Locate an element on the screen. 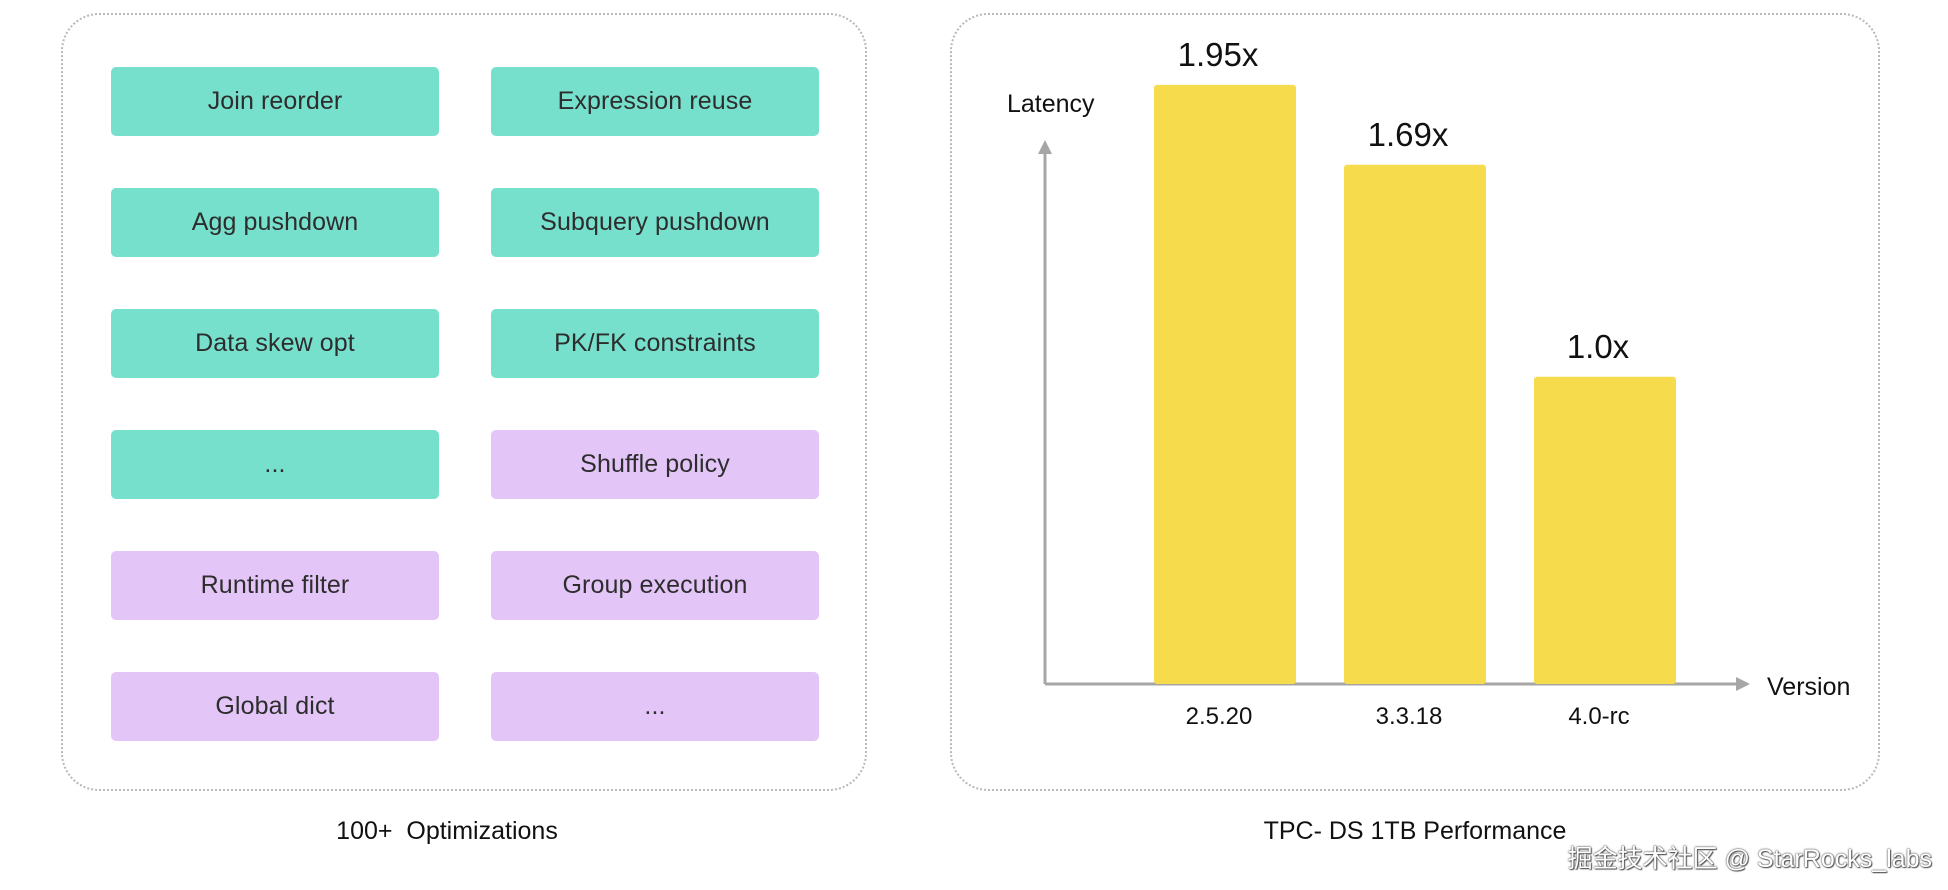  x-tick-label: 3.3.18 is located at coordinates (1409, 716).